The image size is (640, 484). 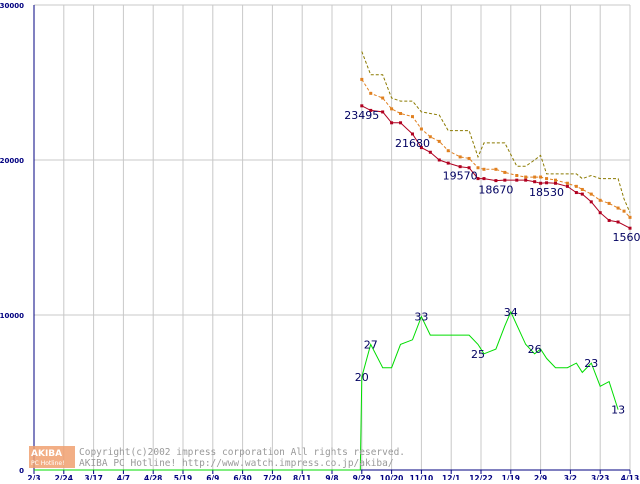 I want to click on shop-count-data-label: 34, so click(x=511, y=312).